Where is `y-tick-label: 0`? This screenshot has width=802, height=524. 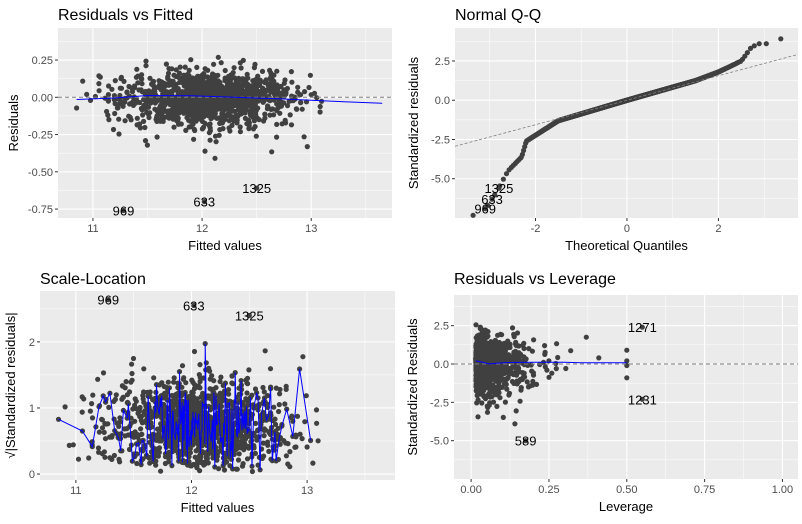 y-tick-label: 0 is located at coordinates (32, 475).